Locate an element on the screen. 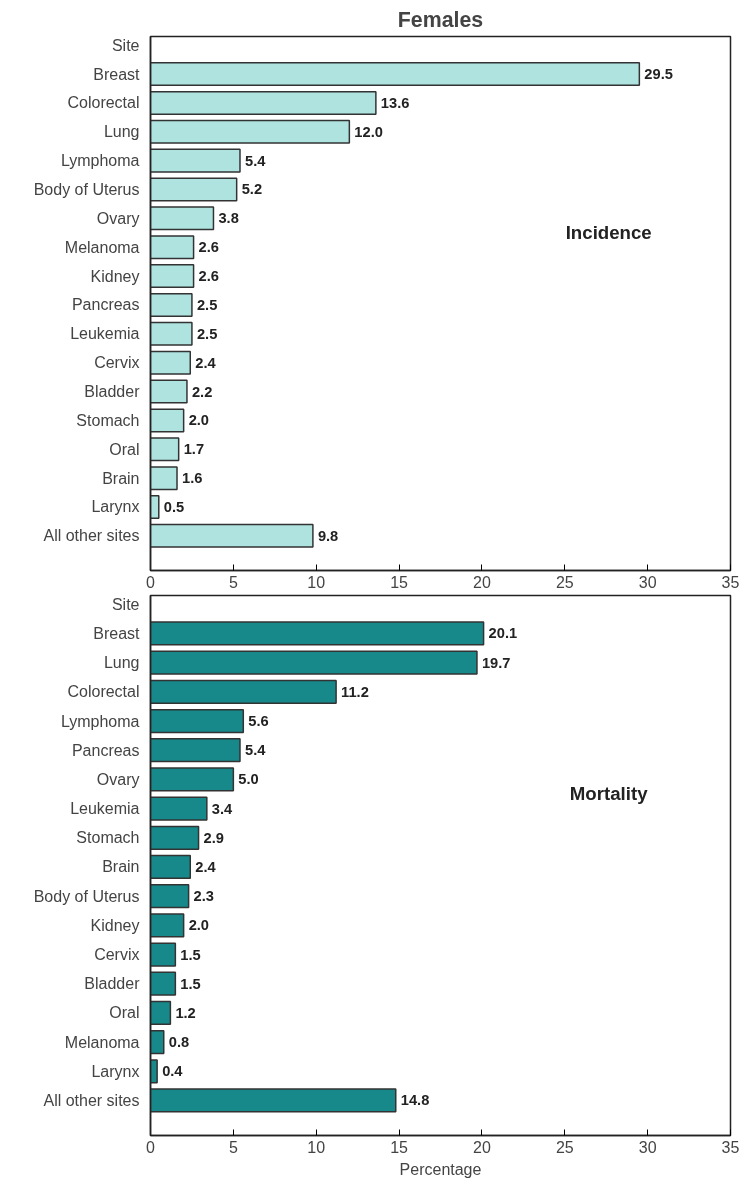 Image resolution: width=756 pixels, height=1187 pixels. data-label: 1.6 is located at coordinates (192, 478).